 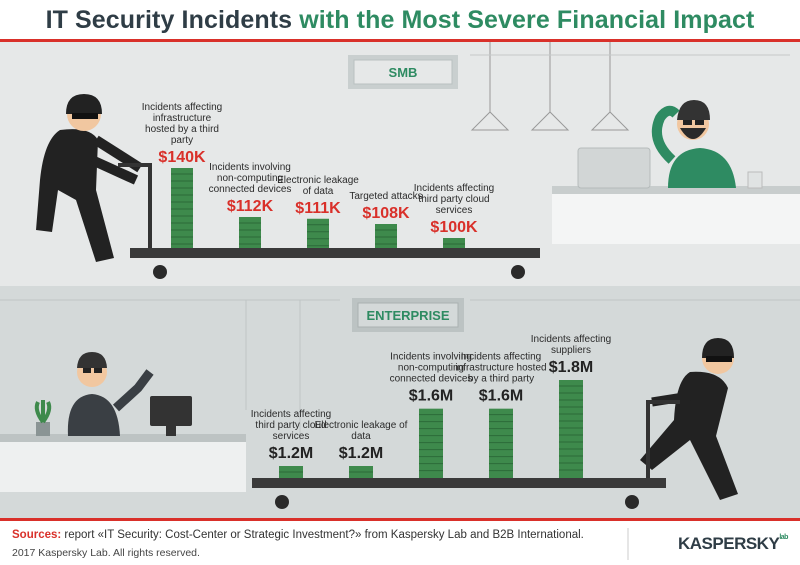 I want to click on category-label-line: infrastructure, so click(x=182, y=118).